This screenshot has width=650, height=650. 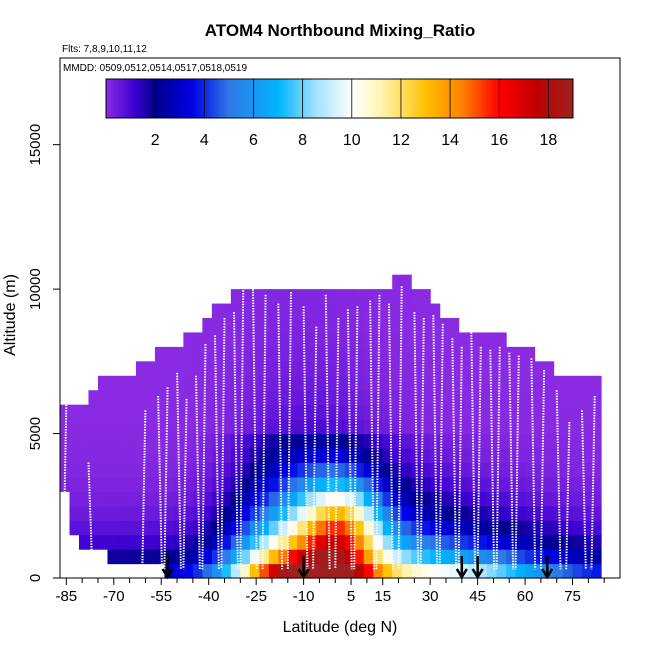 I want to click on y-tick-label: 10000, so click(x=35, y=289).